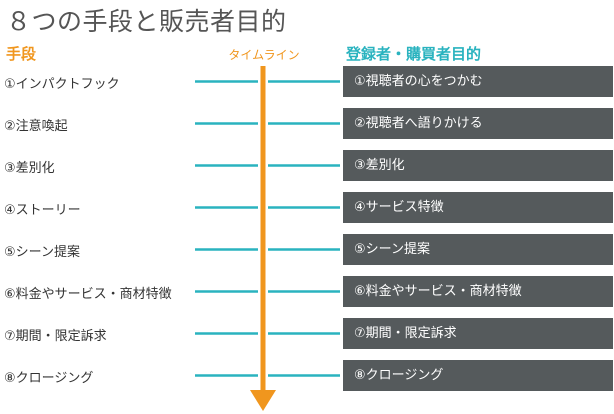  Describe the element at coordinates (36, 126) in the screenshot. I see `method-label: ②注意喚起` at that location.